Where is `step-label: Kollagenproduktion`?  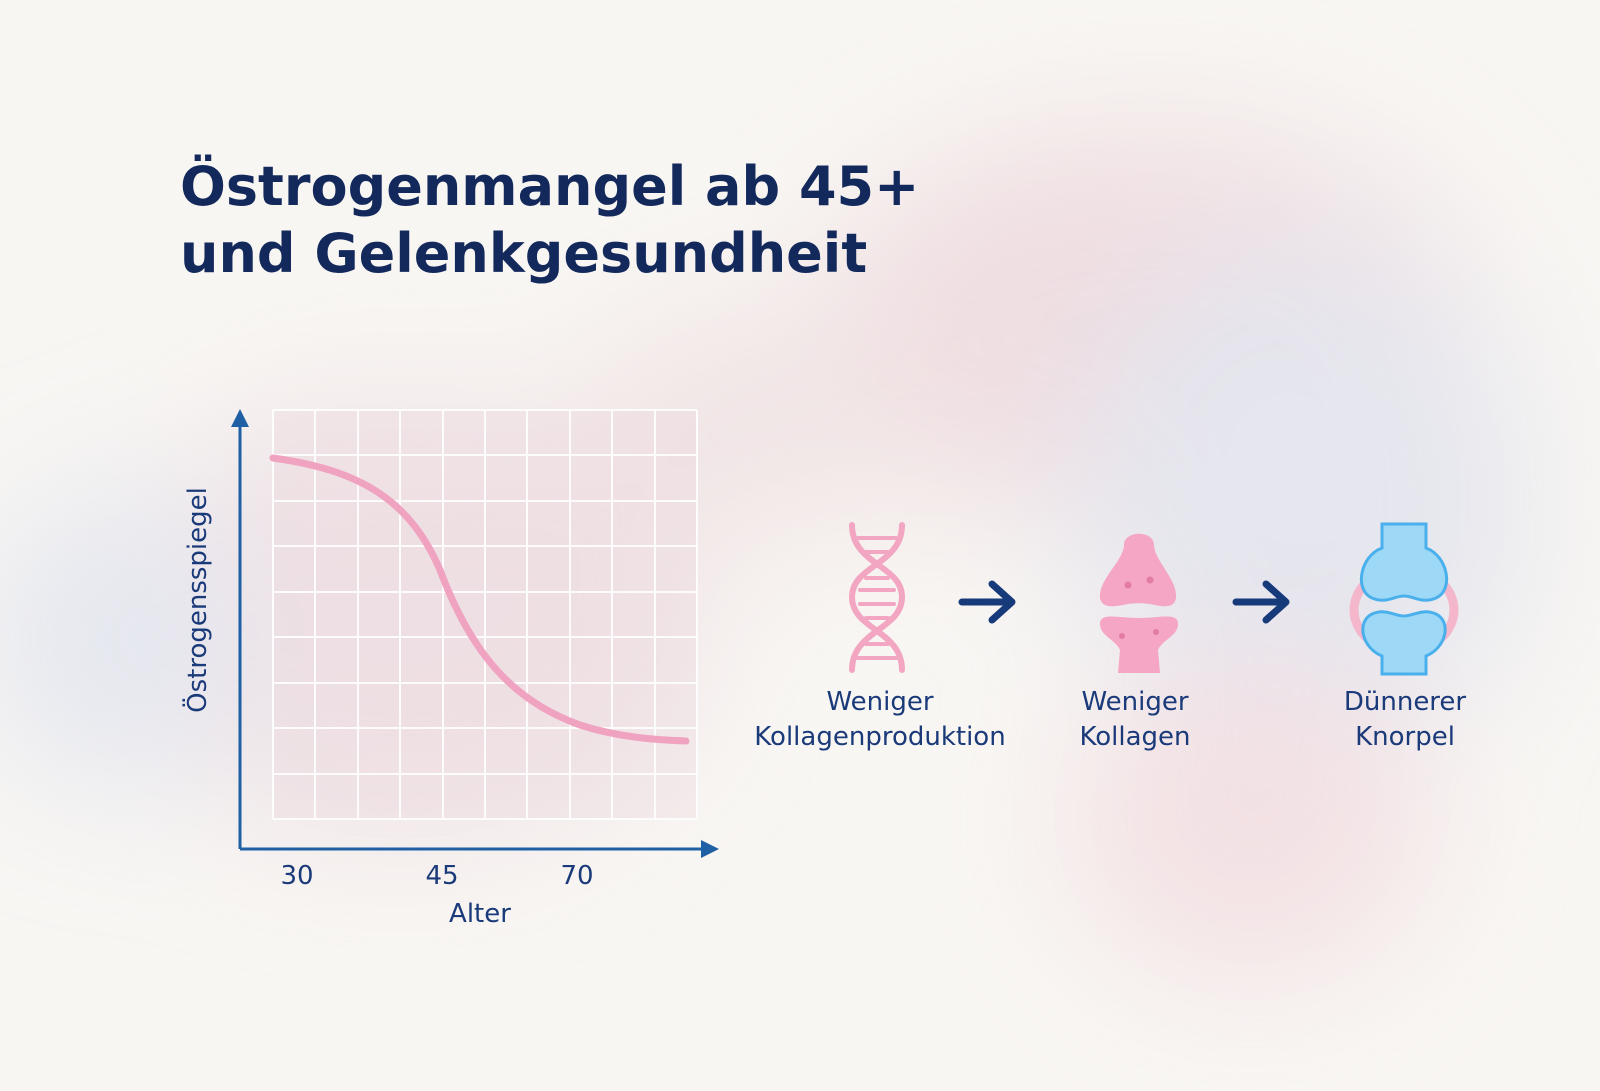
step-label: Kollagenproduktion is located at coordinates (879, 737).